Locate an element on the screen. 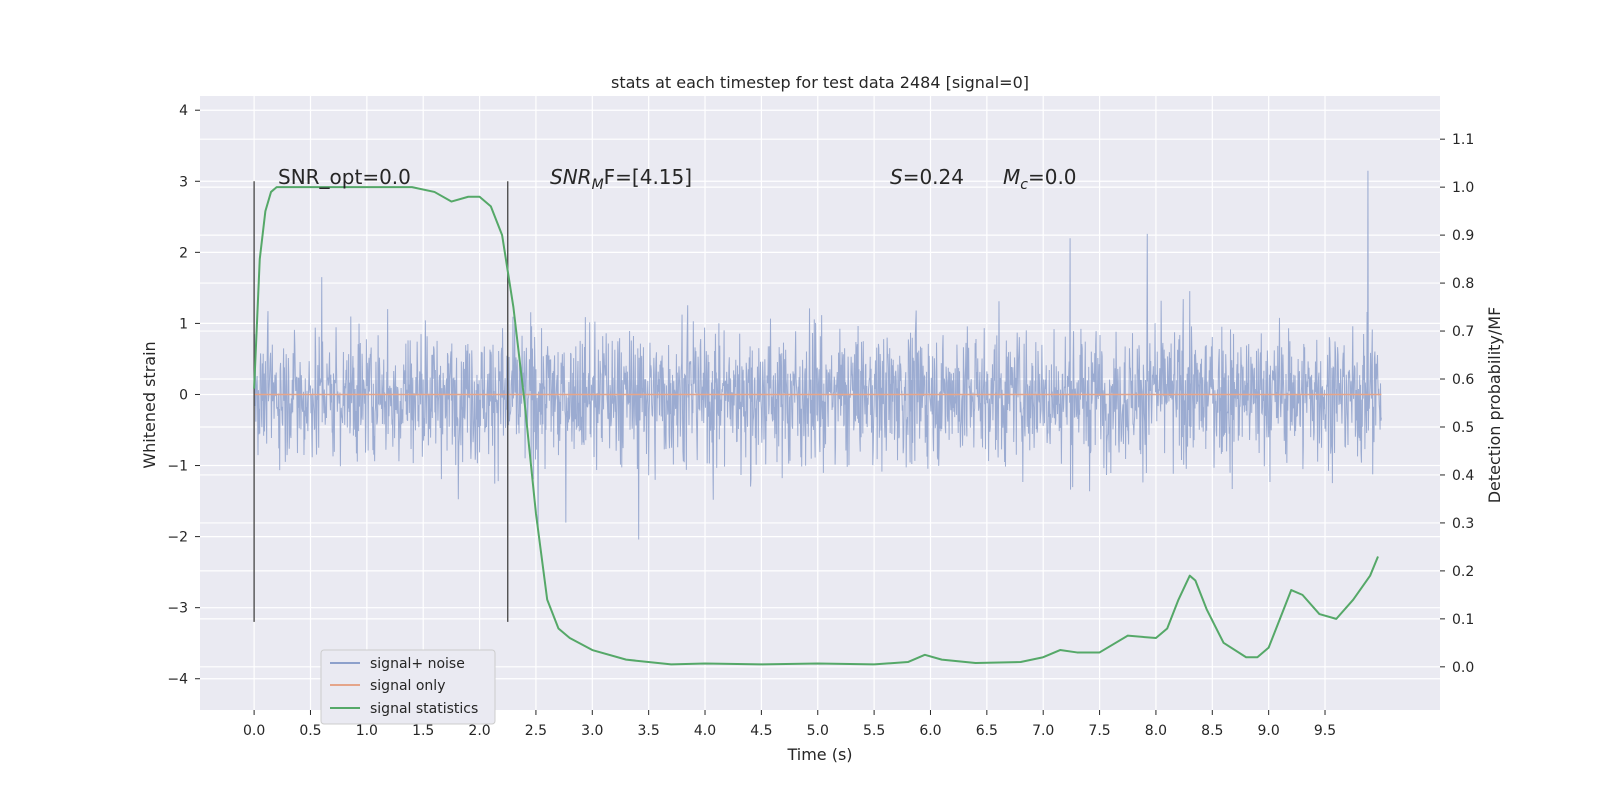 Image resolution: width=1600 pixels, height=800 pixels. annotation-mc: Mc=0.0 is located at coordinates (1040, 179).